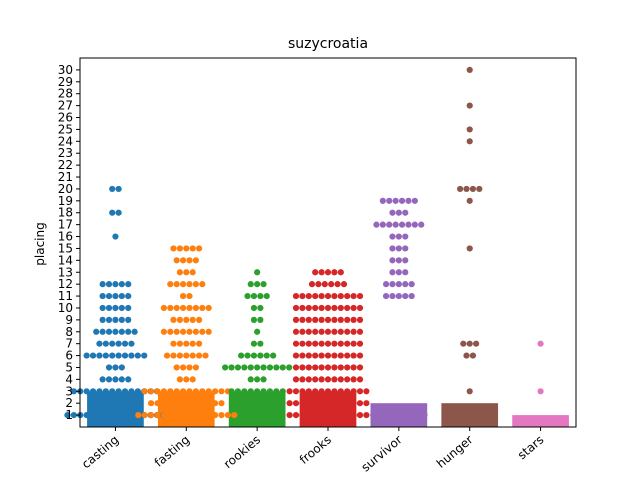 This screenshot has height=480, width=640. What do you see at coordinates (69, 344) in the screenshot?
I see `y-tick-label: 7` at bounding box center [69, 344].